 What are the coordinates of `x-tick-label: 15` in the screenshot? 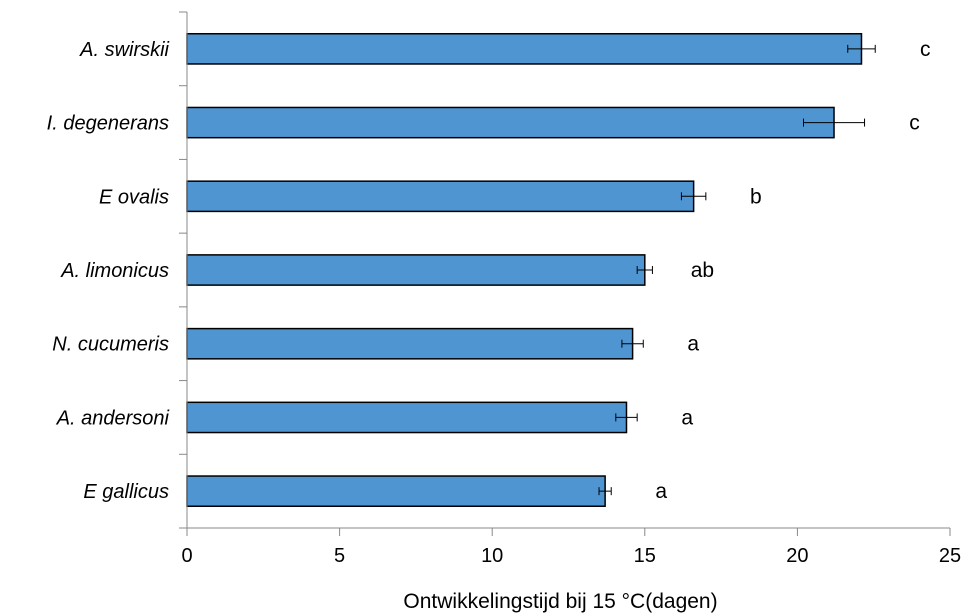 It's located at (645, 556).